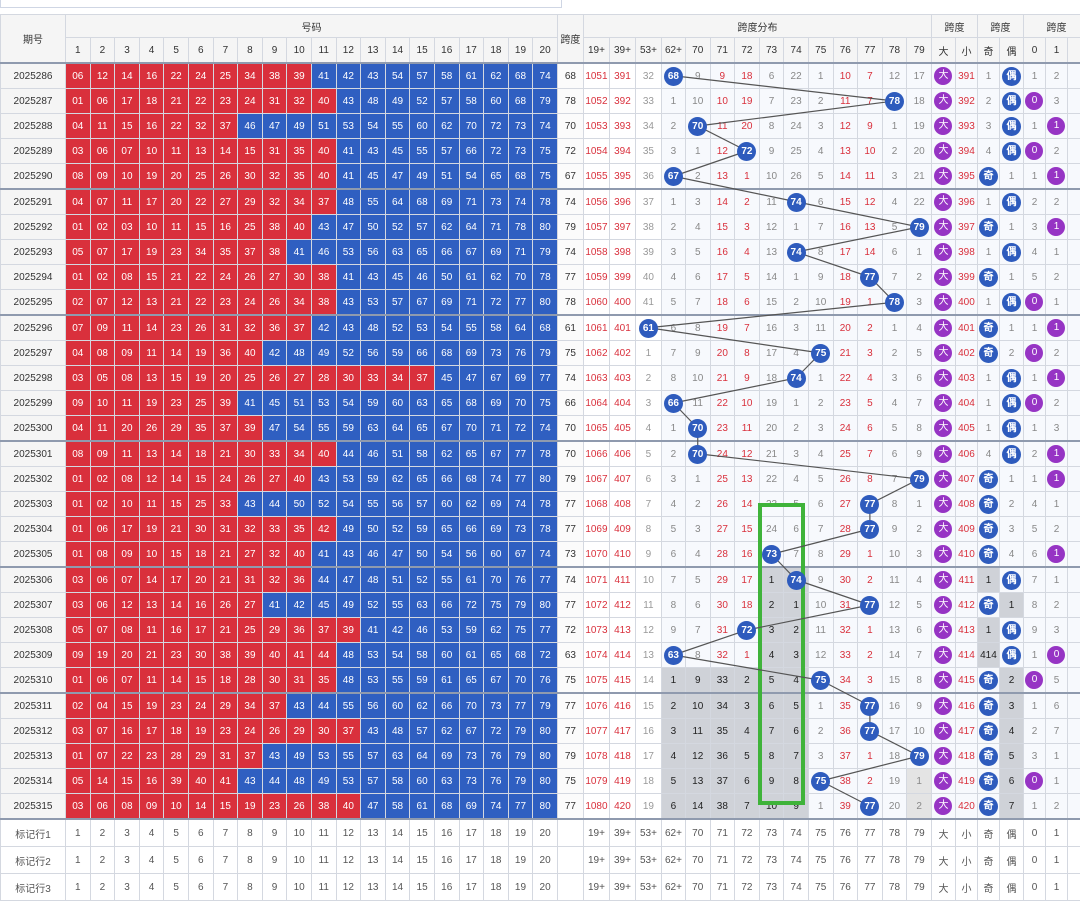 This screenshot has height=901, width=1080. What do you see at coordinates (127, 580) in the screenshot?
I see `number-cell: 07` at bounding box center [127, 580].